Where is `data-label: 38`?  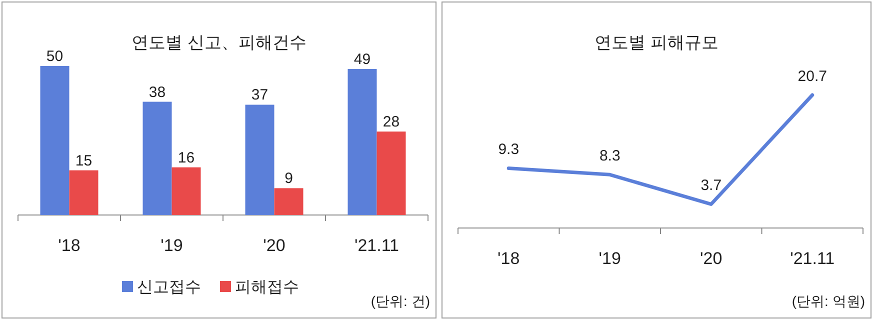
data-label: 38 is located at coordinates (157, 92).